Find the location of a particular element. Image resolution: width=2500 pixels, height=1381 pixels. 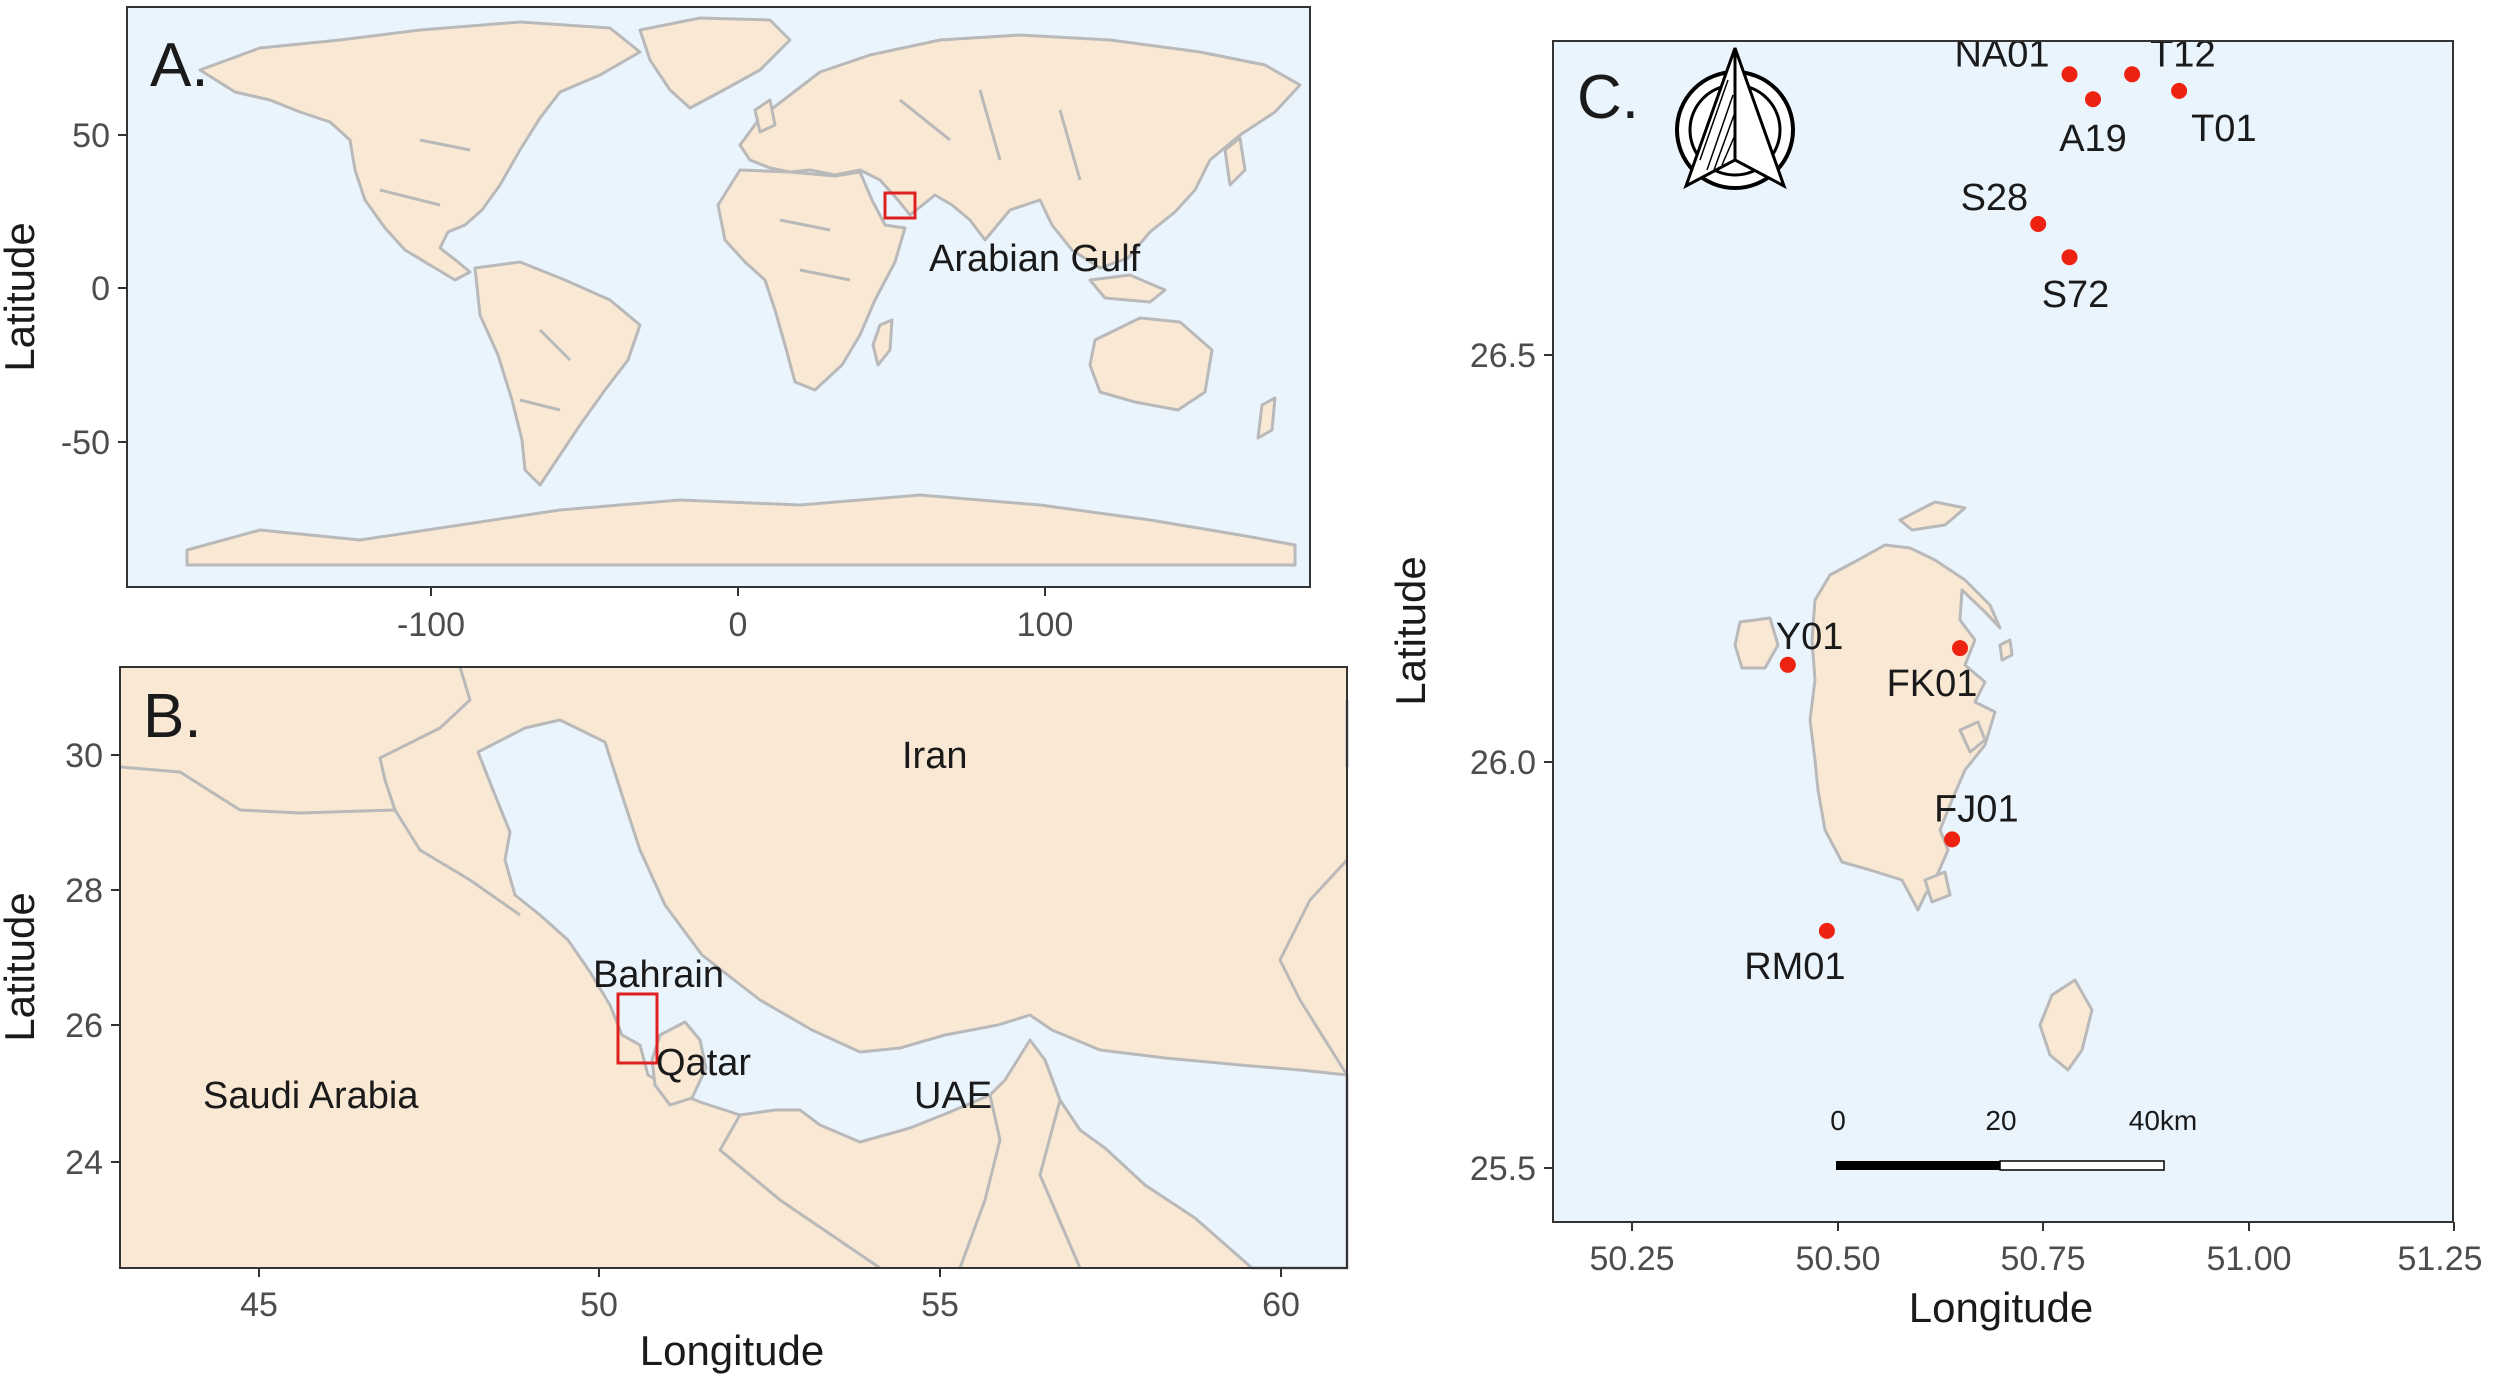

panel-b-letter: B. is located at coordinates (172, 716).